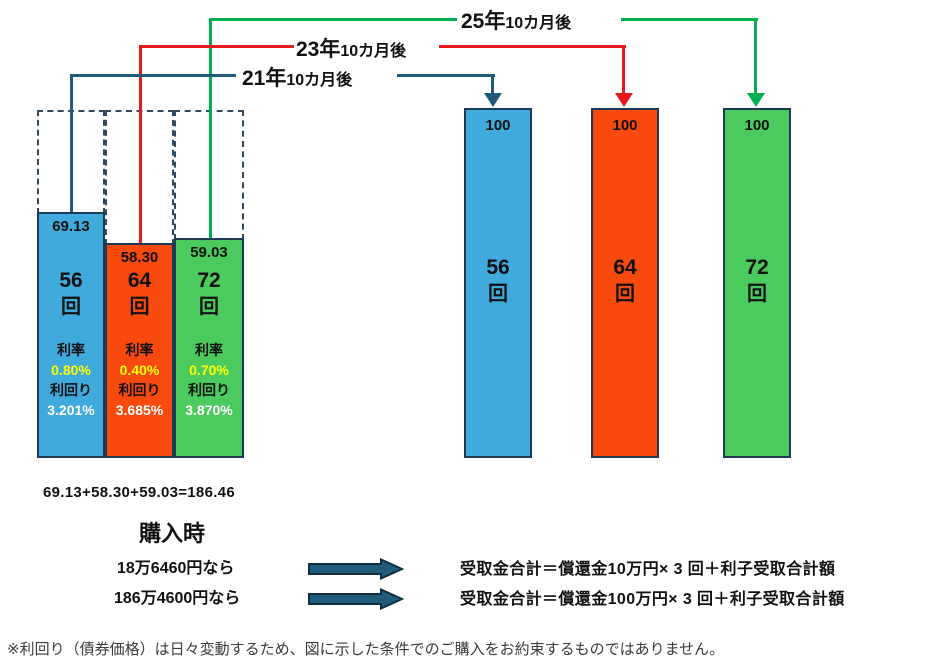 Image resolution: width=950 pixels, height=668 pixels. I want to click on block-arrow-icon-row1, so click(356, 569).